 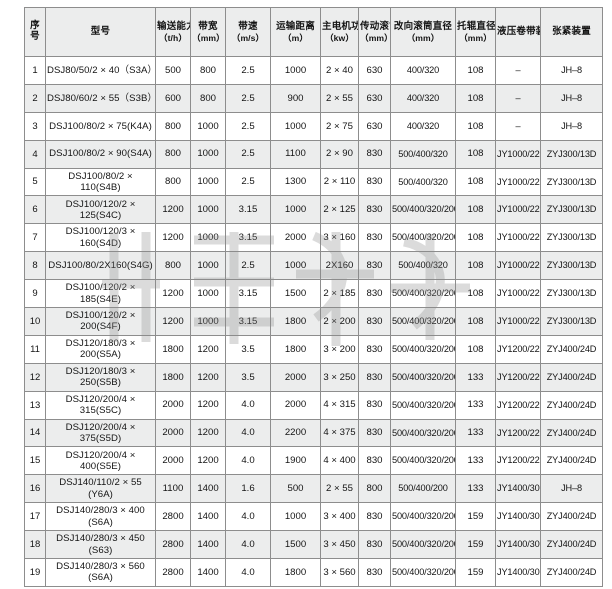 What do you see at coordinates (295, 545) in the screenshot?
I see `cell-transport-distance: 1500` at bounding box center [295, 545].